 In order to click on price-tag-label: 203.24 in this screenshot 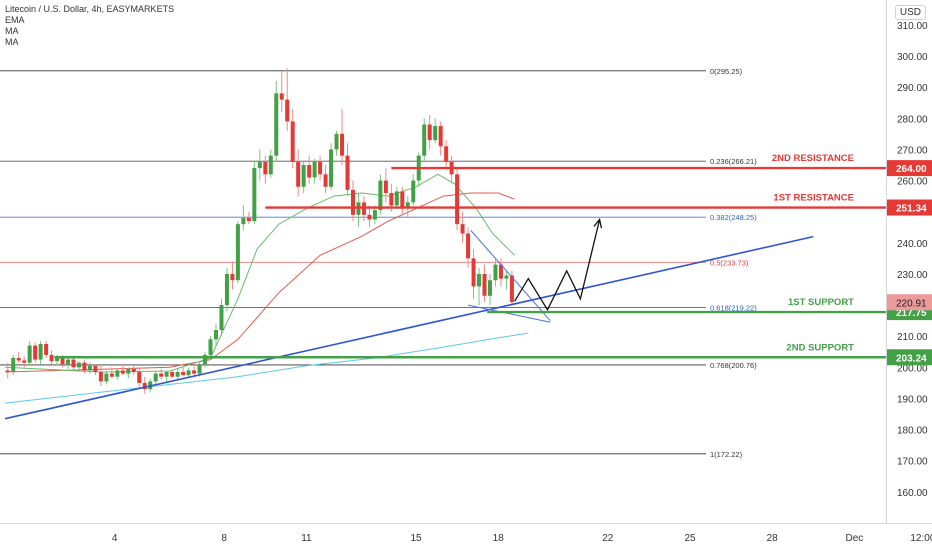, I will do `click(911, 358)`.